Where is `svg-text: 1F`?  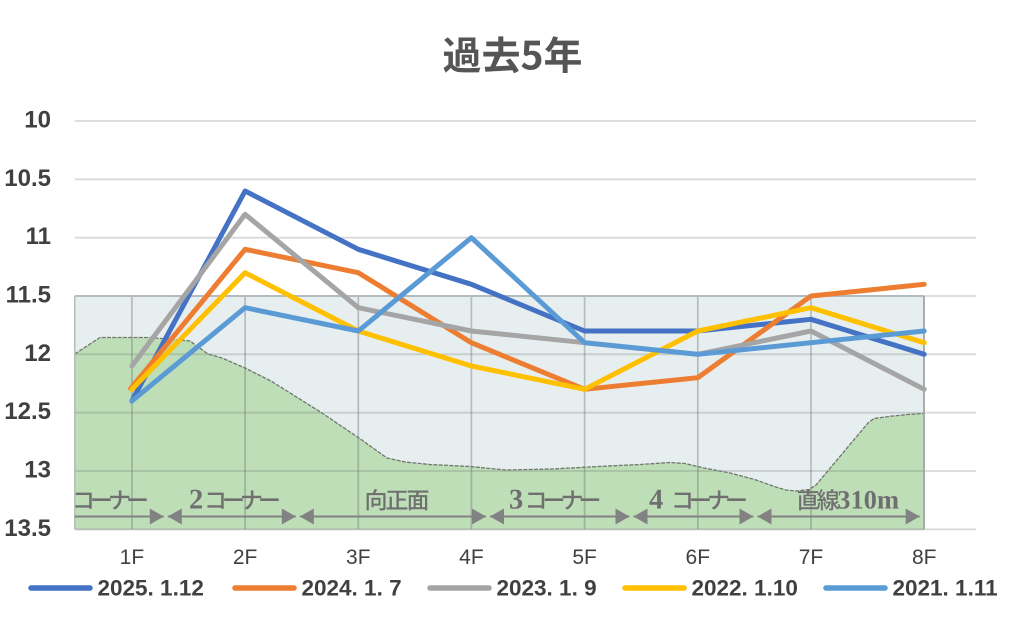 svg-text: 1F is located at coordinates (132, 557).